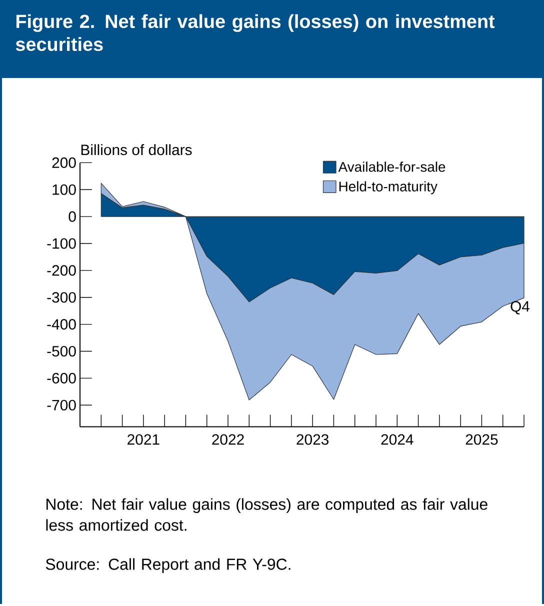  What do you see at coordinates (61, 243) in the screenshot?
I see `y-tick-label: -100` at bounding box center [61, 243].